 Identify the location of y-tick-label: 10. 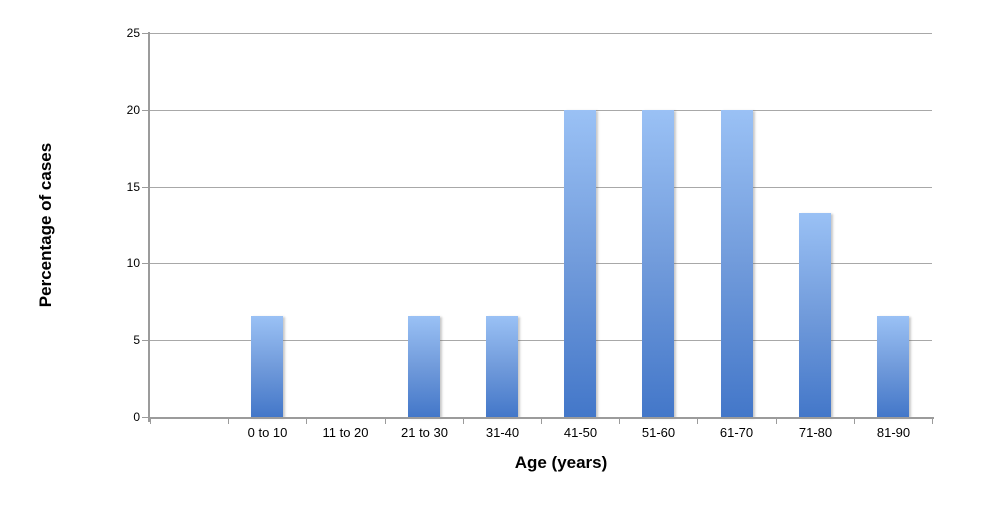
(133, 263).